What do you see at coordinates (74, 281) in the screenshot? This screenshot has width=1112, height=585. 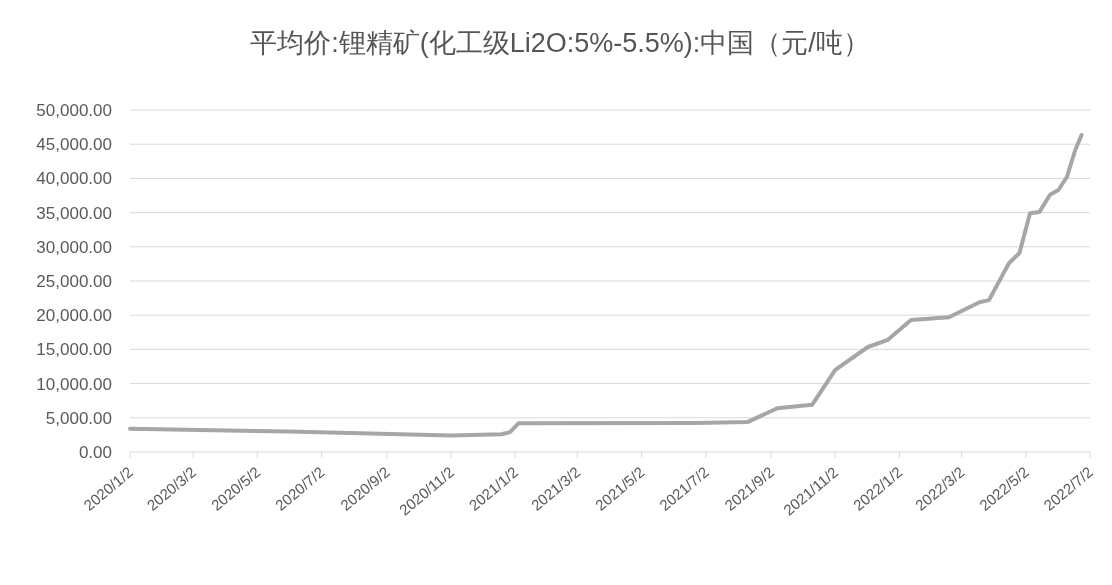 I see `y-tick-label: 25,000.00` at bounding box center [74, 281].